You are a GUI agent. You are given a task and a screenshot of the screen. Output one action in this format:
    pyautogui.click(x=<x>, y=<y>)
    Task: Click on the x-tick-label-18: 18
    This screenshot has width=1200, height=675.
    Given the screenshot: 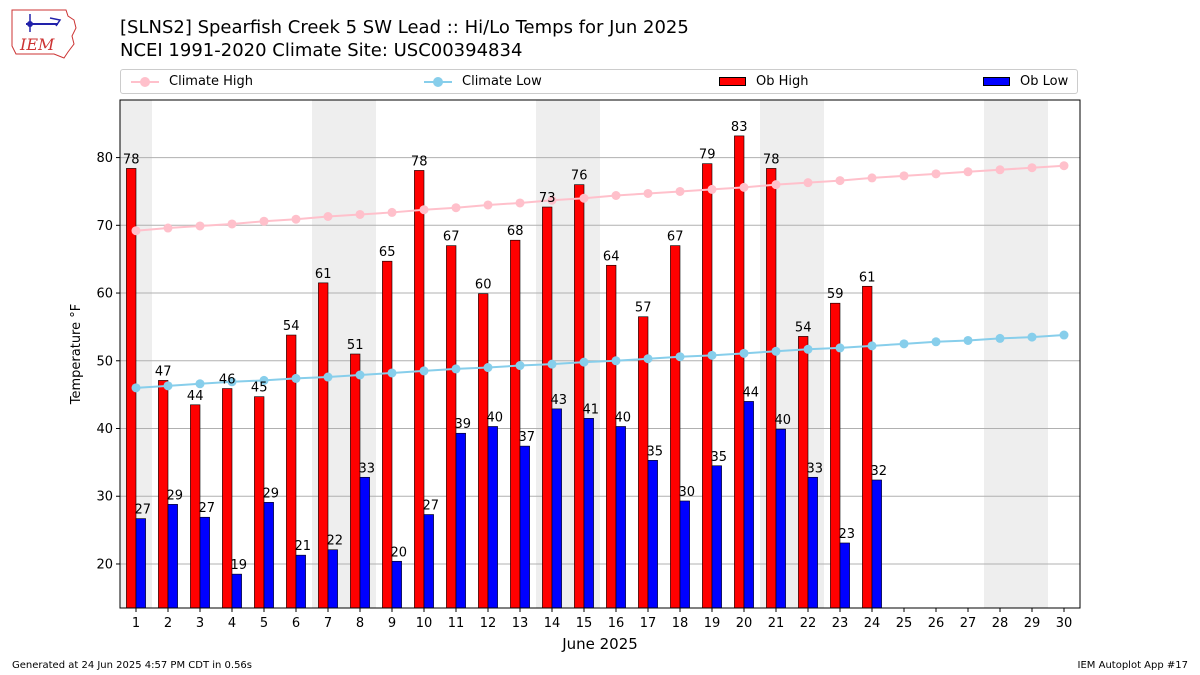 What is the action you would take?
    pyautogui.click(x=680, y=623)
    